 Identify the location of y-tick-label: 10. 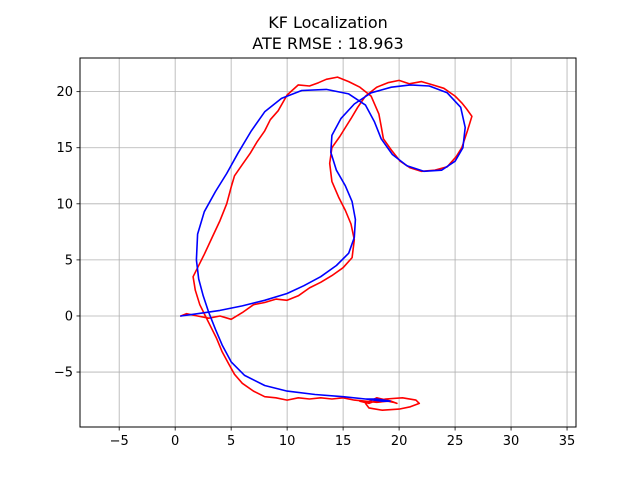
(64, 204).